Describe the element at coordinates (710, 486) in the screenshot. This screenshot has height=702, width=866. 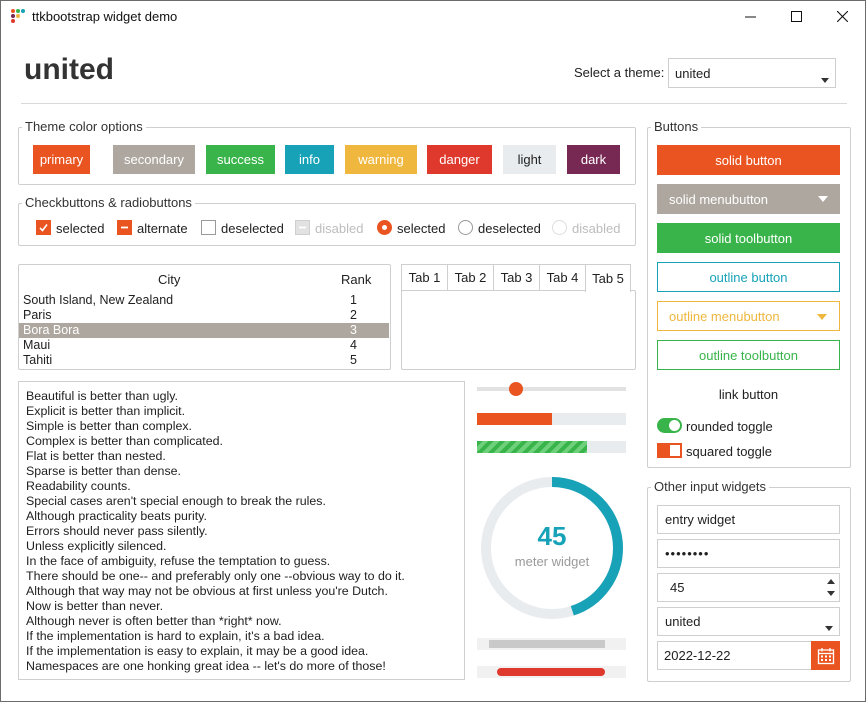
I see `inputs-title: Other input widgets` at that location.